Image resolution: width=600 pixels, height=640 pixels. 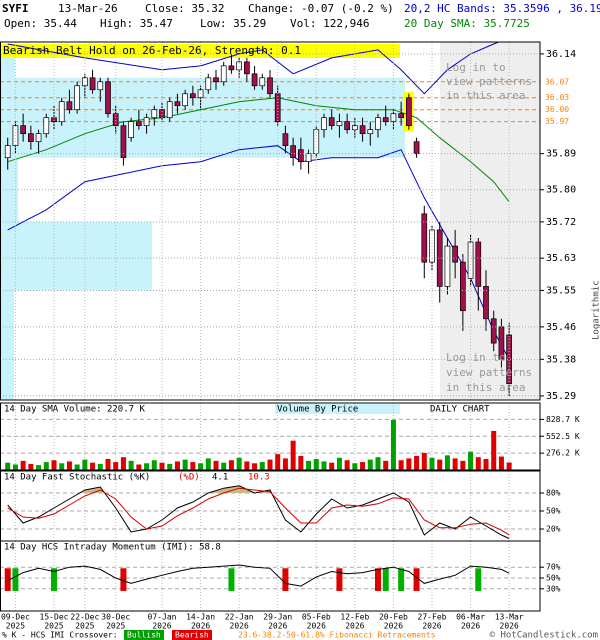 I want to click on x-tick-label: 12-Feb, so click(x=354, y=617).